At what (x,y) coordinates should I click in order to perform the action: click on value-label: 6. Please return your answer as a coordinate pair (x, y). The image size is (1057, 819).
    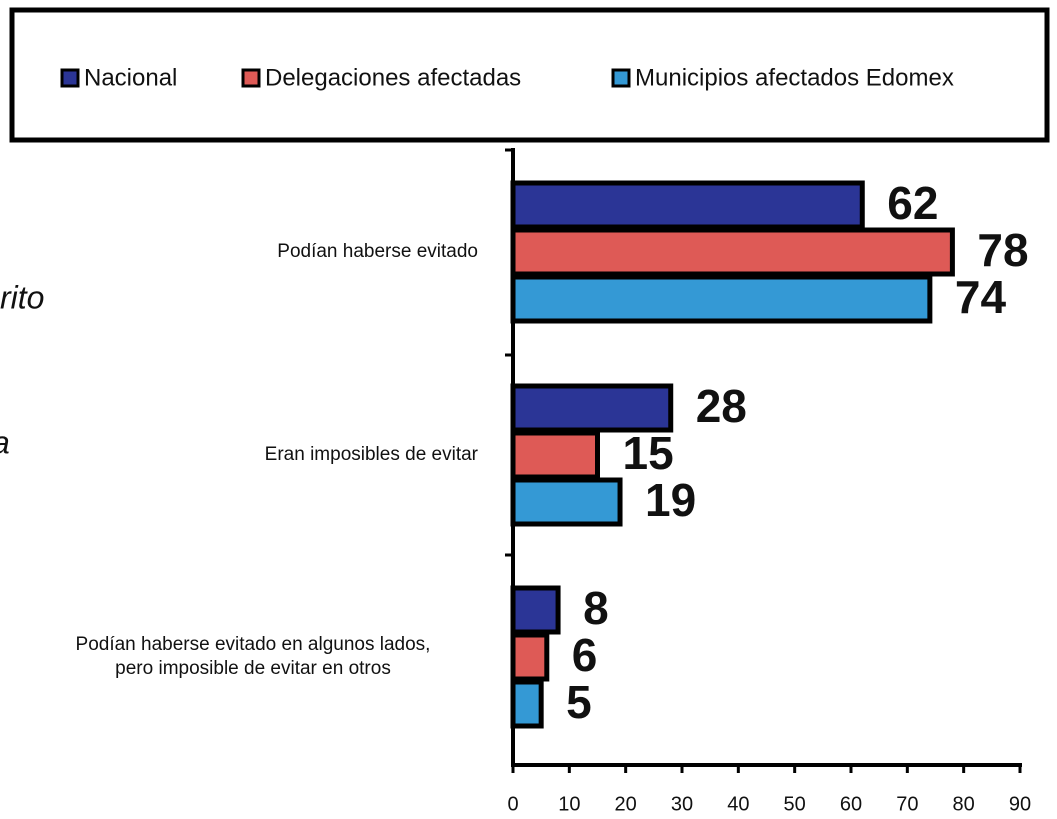
    Looking at the image, I should click on (585, 655).